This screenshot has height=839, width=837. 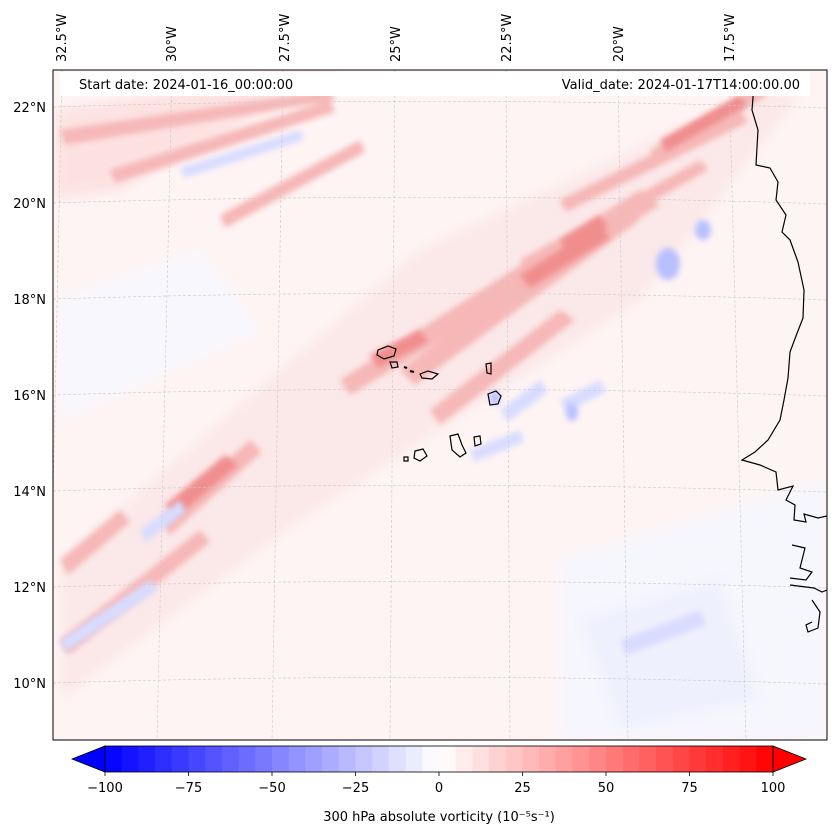 What do you see at coordinates (439, 788) in the screenshot?
I see `colorbar-tick-label: 0` at bounding box center [439, 788].